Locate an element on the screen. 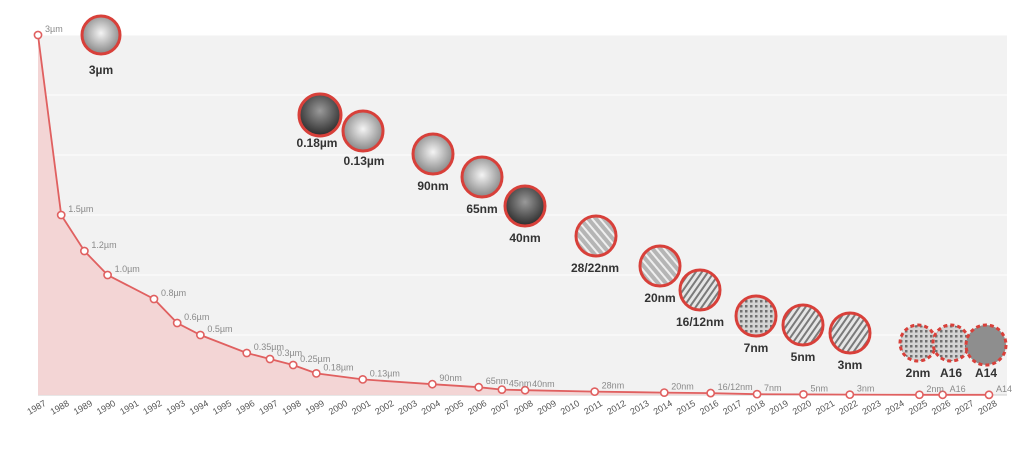  x-tick-label: 2012 is located at coordinates (616, 407).